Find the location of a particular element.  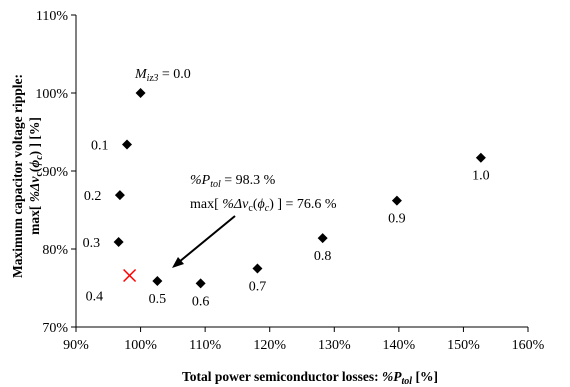

y-tick-label: 110% is located at coordinates (52, 16).